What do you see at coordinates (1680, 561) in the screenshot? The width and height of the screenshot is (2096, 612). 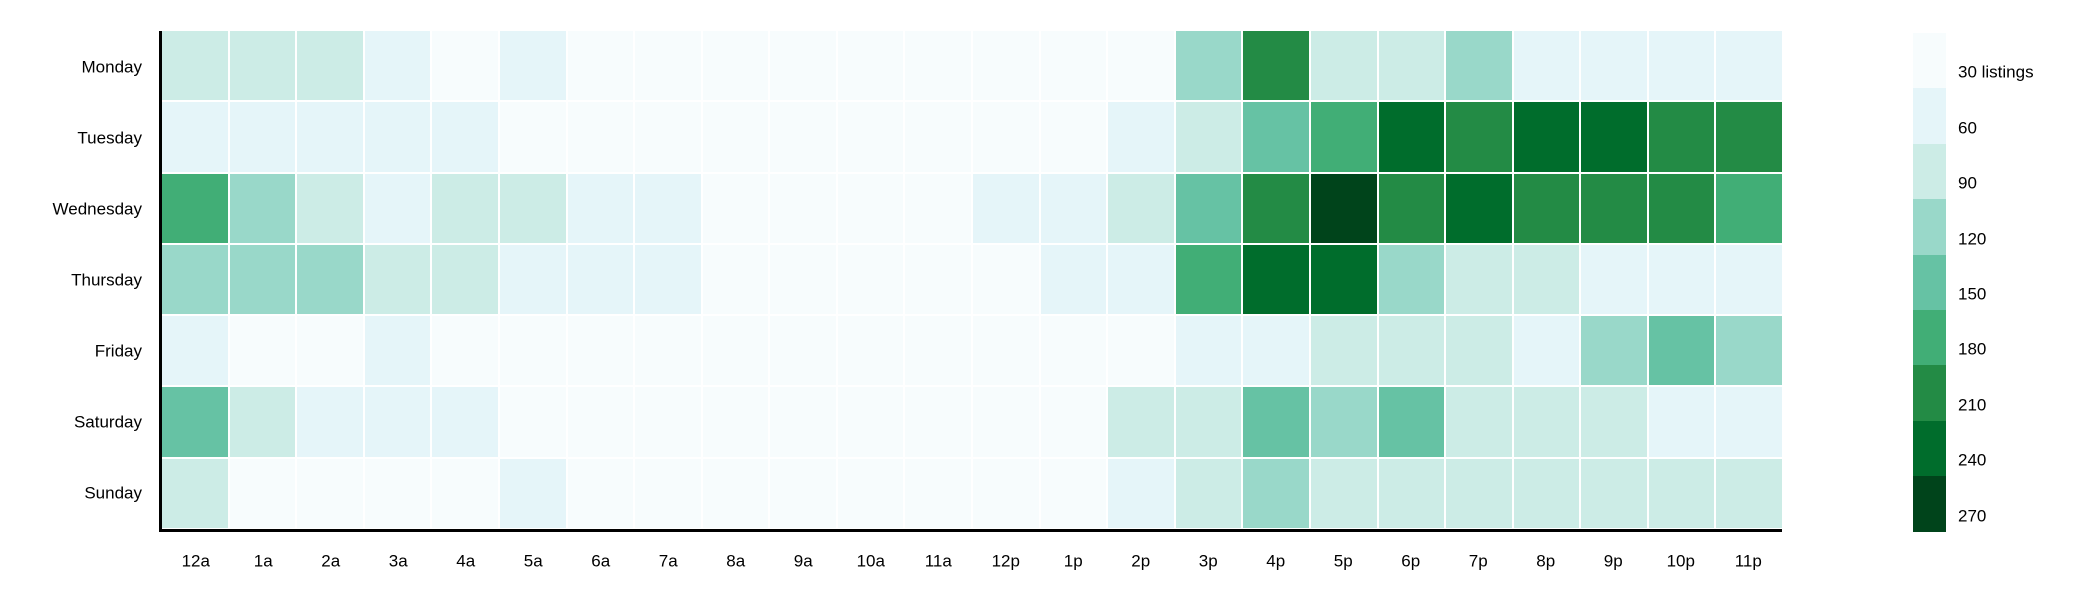 I see `x-axis-label: 10p` at bounding box center [1680, 561].